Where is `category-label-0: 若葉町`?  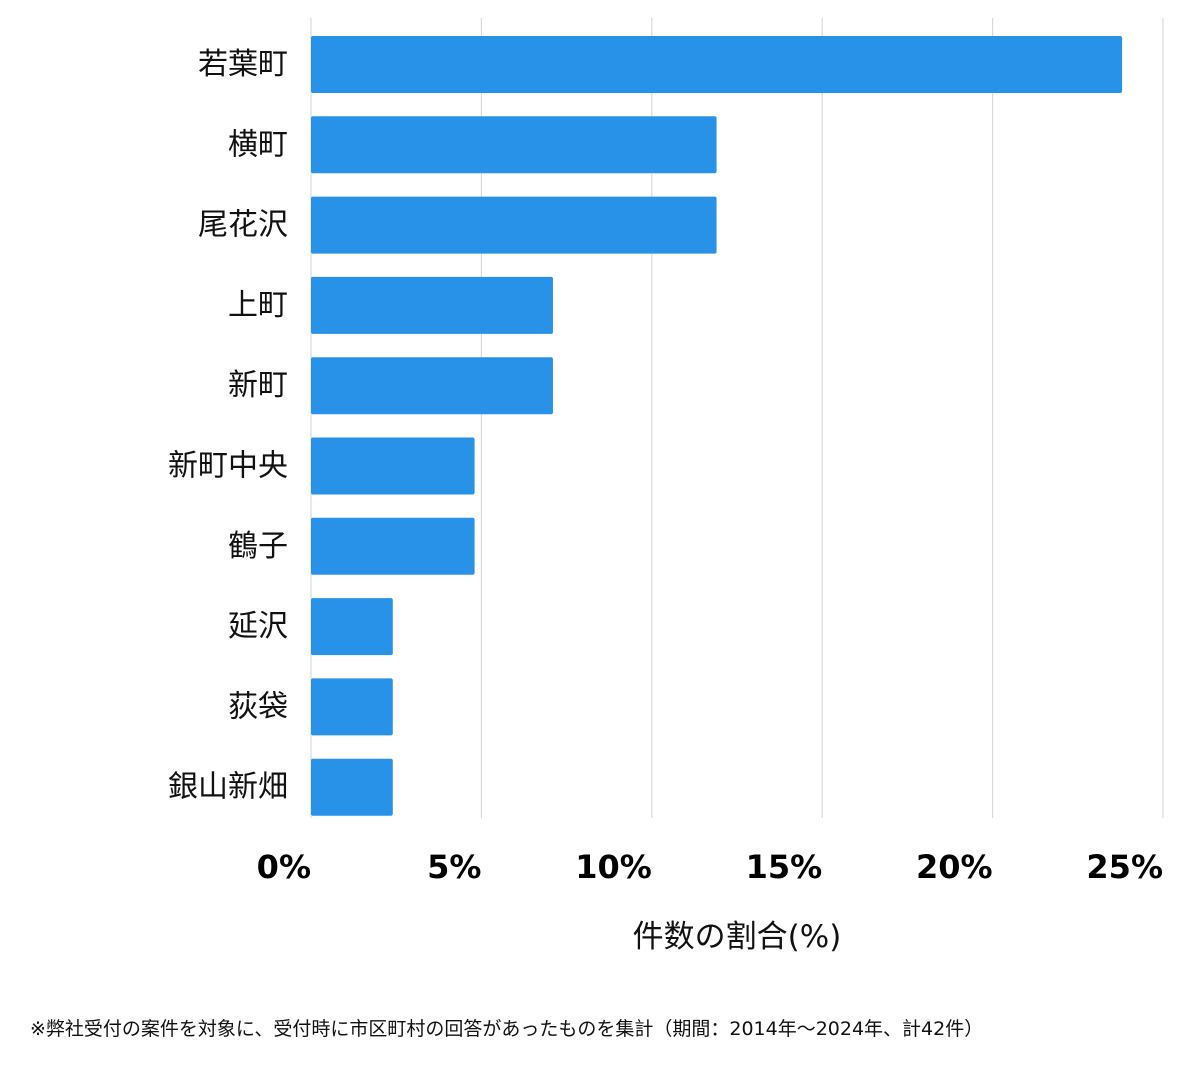 category-label-0: 若葉町 is located at coordinates (243, 64).